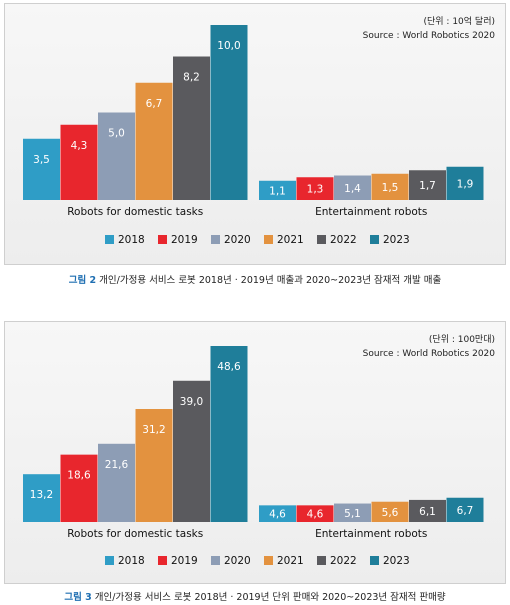  I want to click on data-label: 5,6, so click(390, 513).